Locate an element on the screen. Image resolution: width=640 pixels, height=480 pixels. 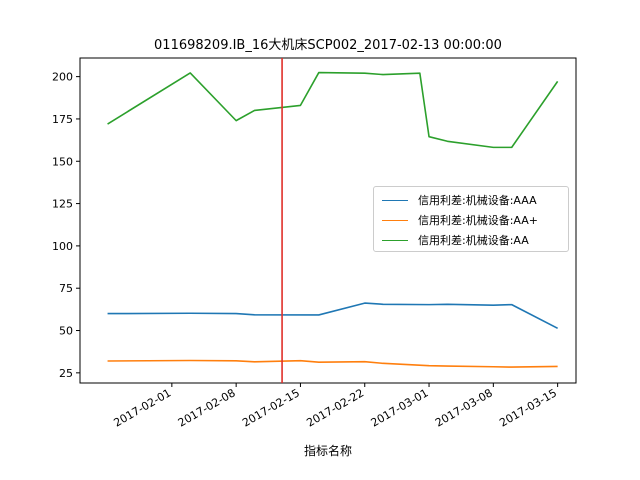
y-tick-label: 125 is located at coordinates (62, 204).